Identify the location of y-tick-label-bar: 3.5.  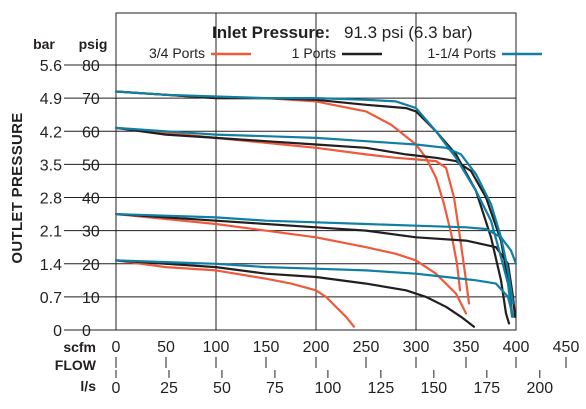
(51, 165).